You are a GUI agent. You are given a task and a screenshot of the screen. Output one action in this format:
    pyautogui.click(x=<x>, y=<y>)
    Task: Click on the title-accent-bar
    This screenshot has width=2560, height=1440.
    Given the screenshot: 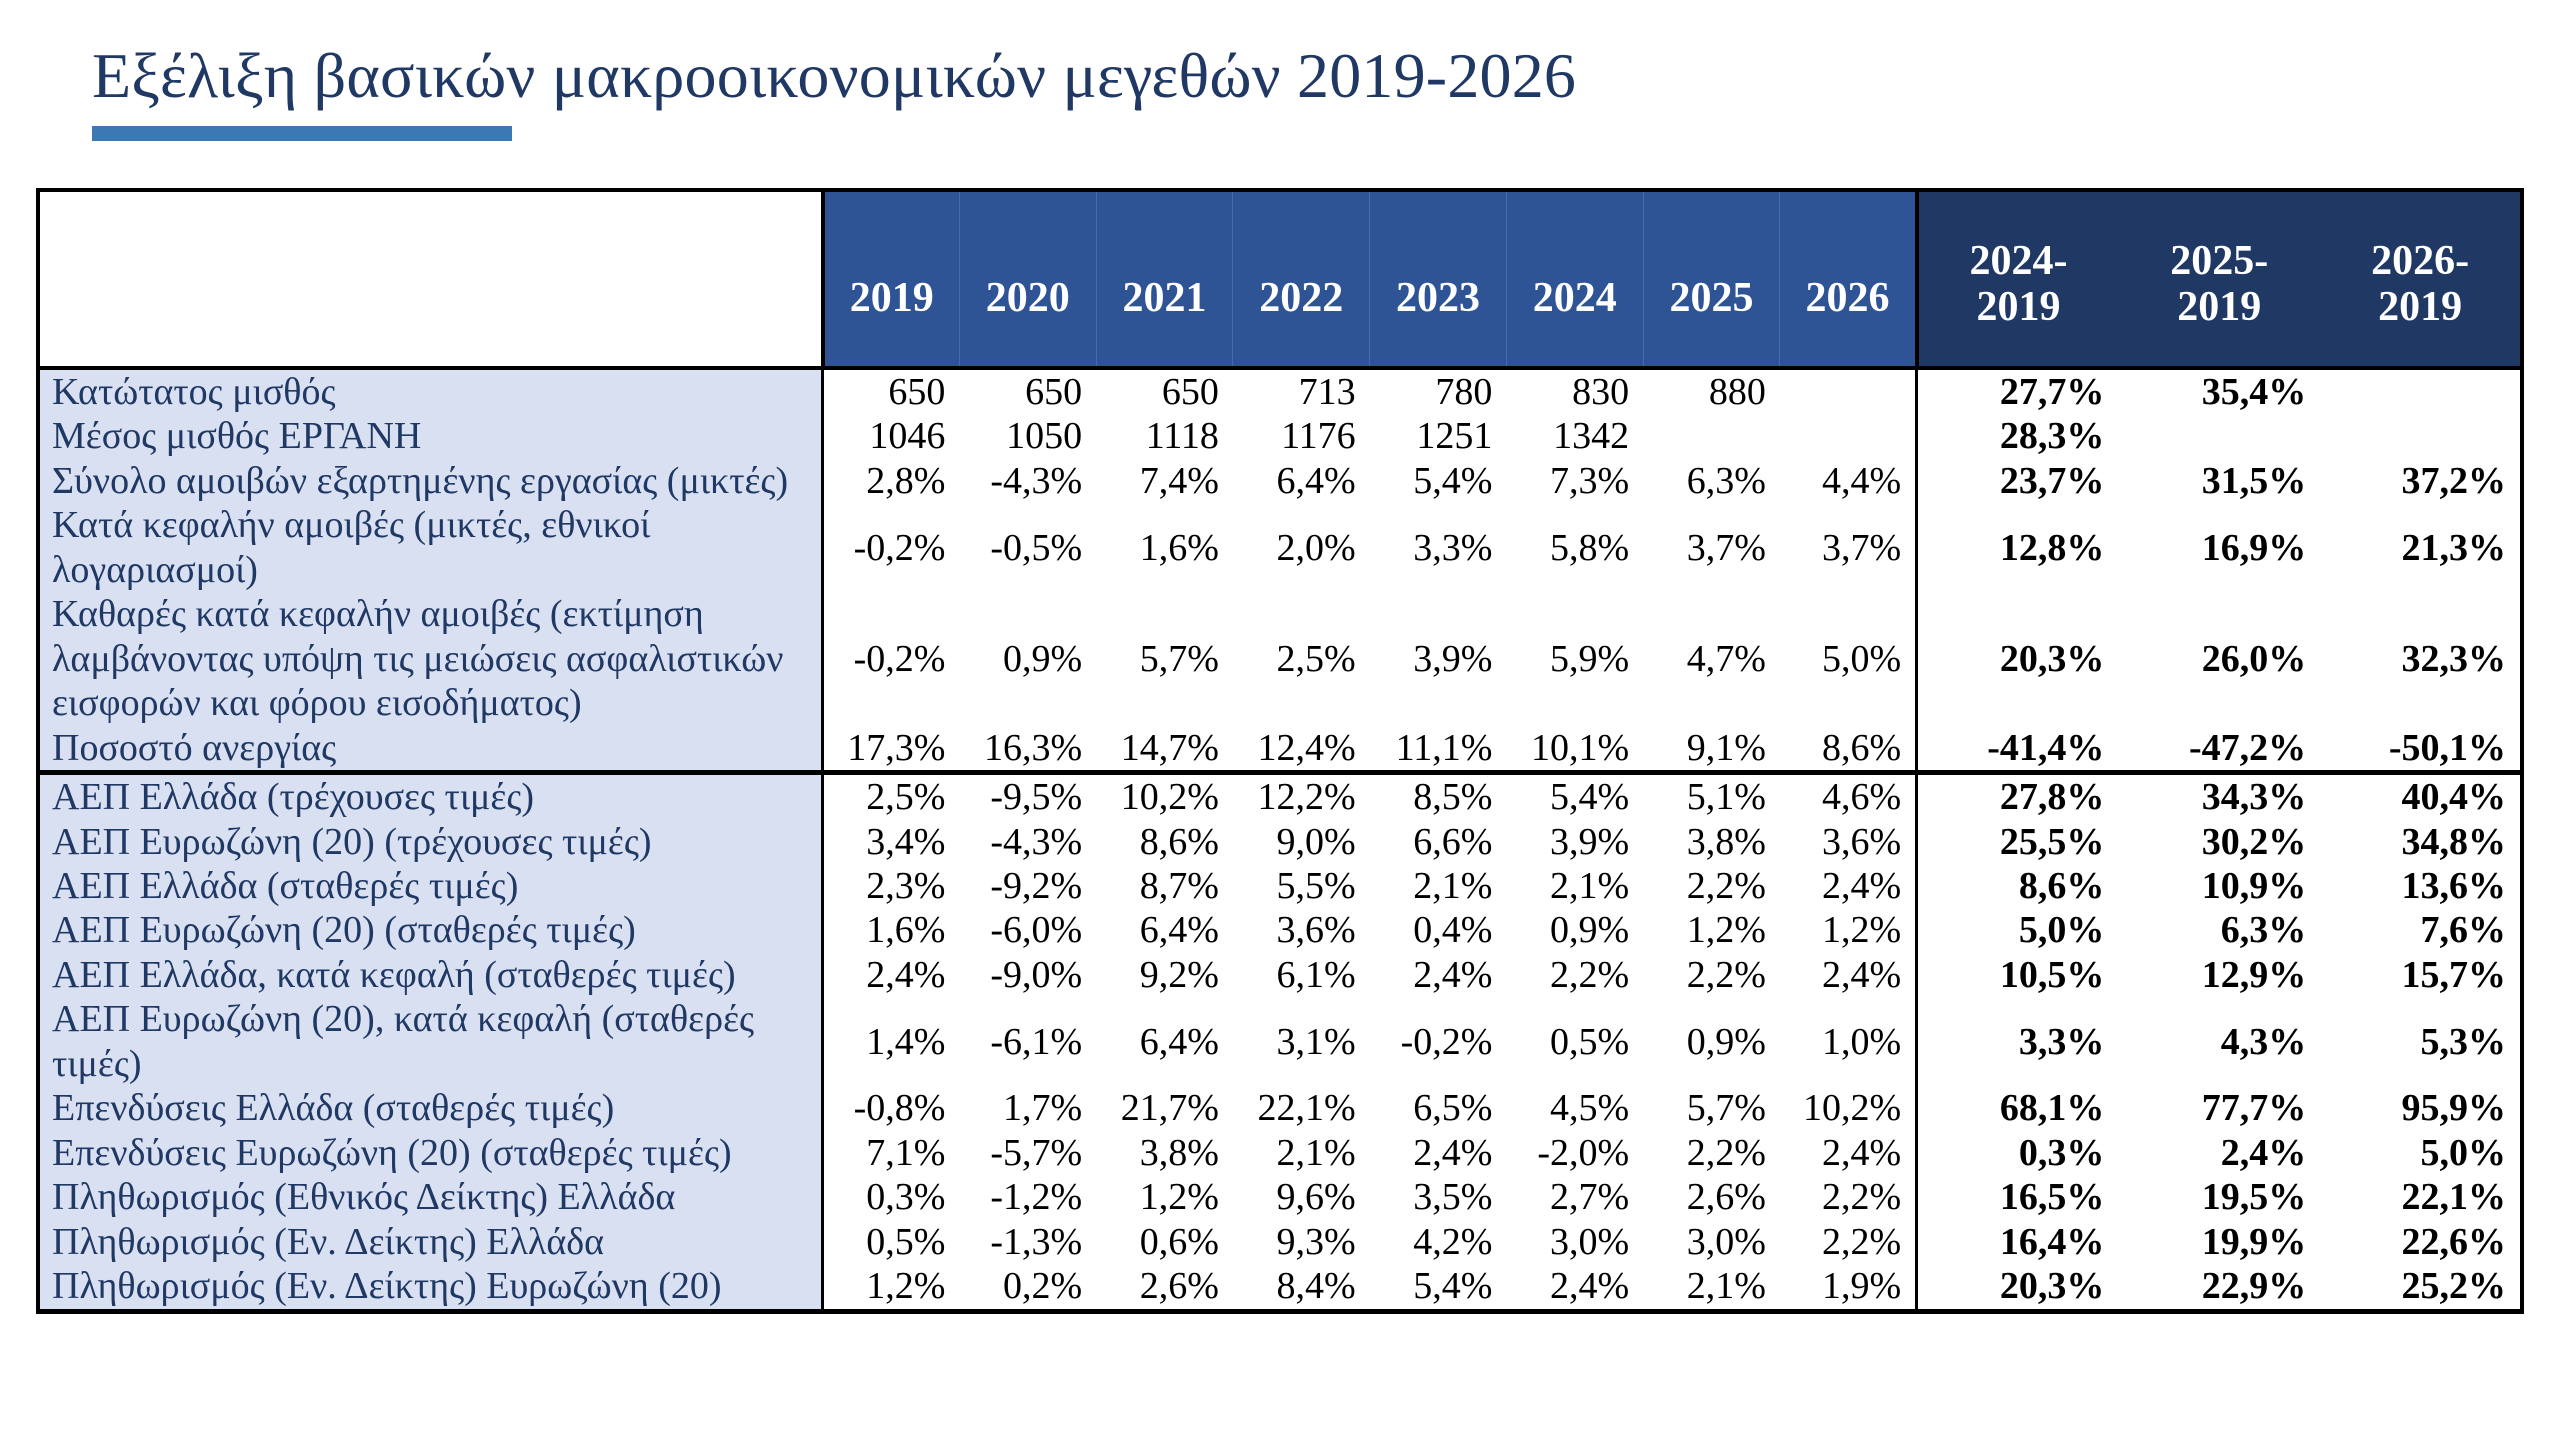 What is the action you would take?
    pyautogui.click(x=302, y=133)
    